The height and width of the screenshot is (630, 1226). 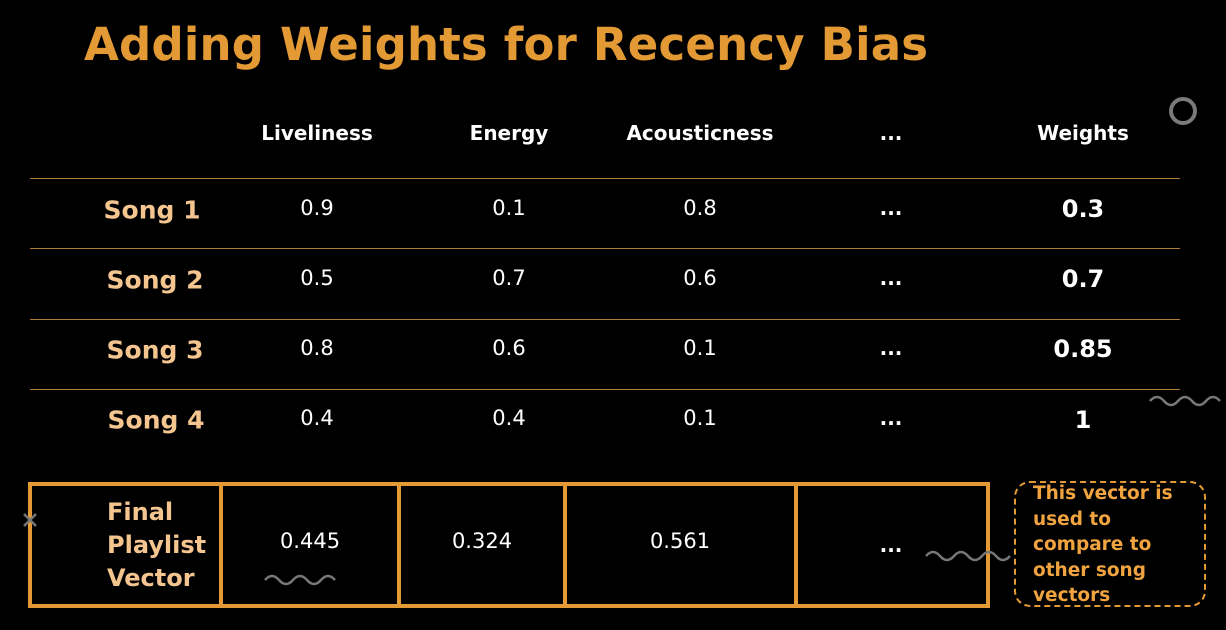 What do you see at coordinates (1083, 279) in the screenshot?
I see `weight-value: 0.7` at bounding box center [1083, 279].